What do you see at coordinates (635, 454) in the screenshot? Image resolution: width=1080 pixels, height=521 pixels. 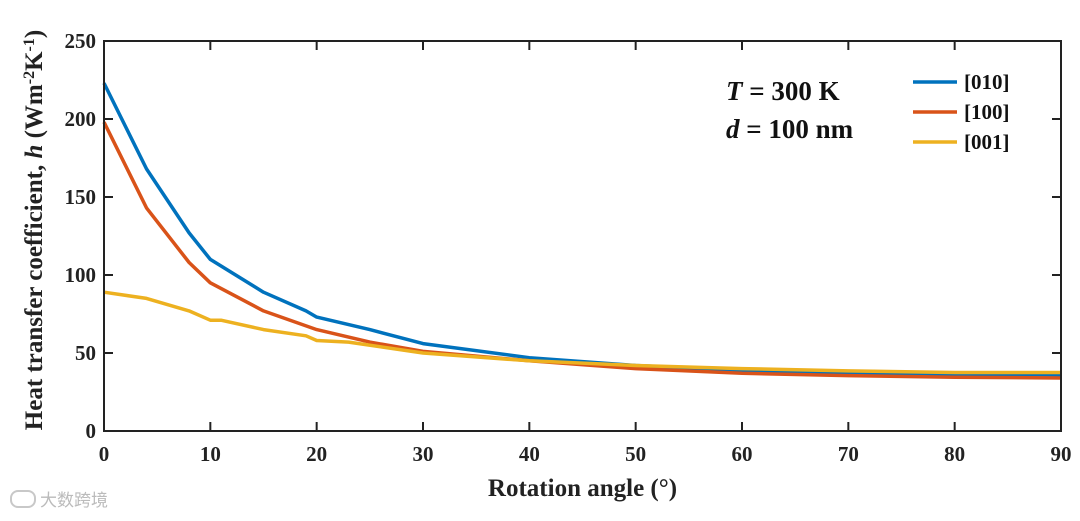 I see `x-tick-label: 50` at bounding box center [635, 454].